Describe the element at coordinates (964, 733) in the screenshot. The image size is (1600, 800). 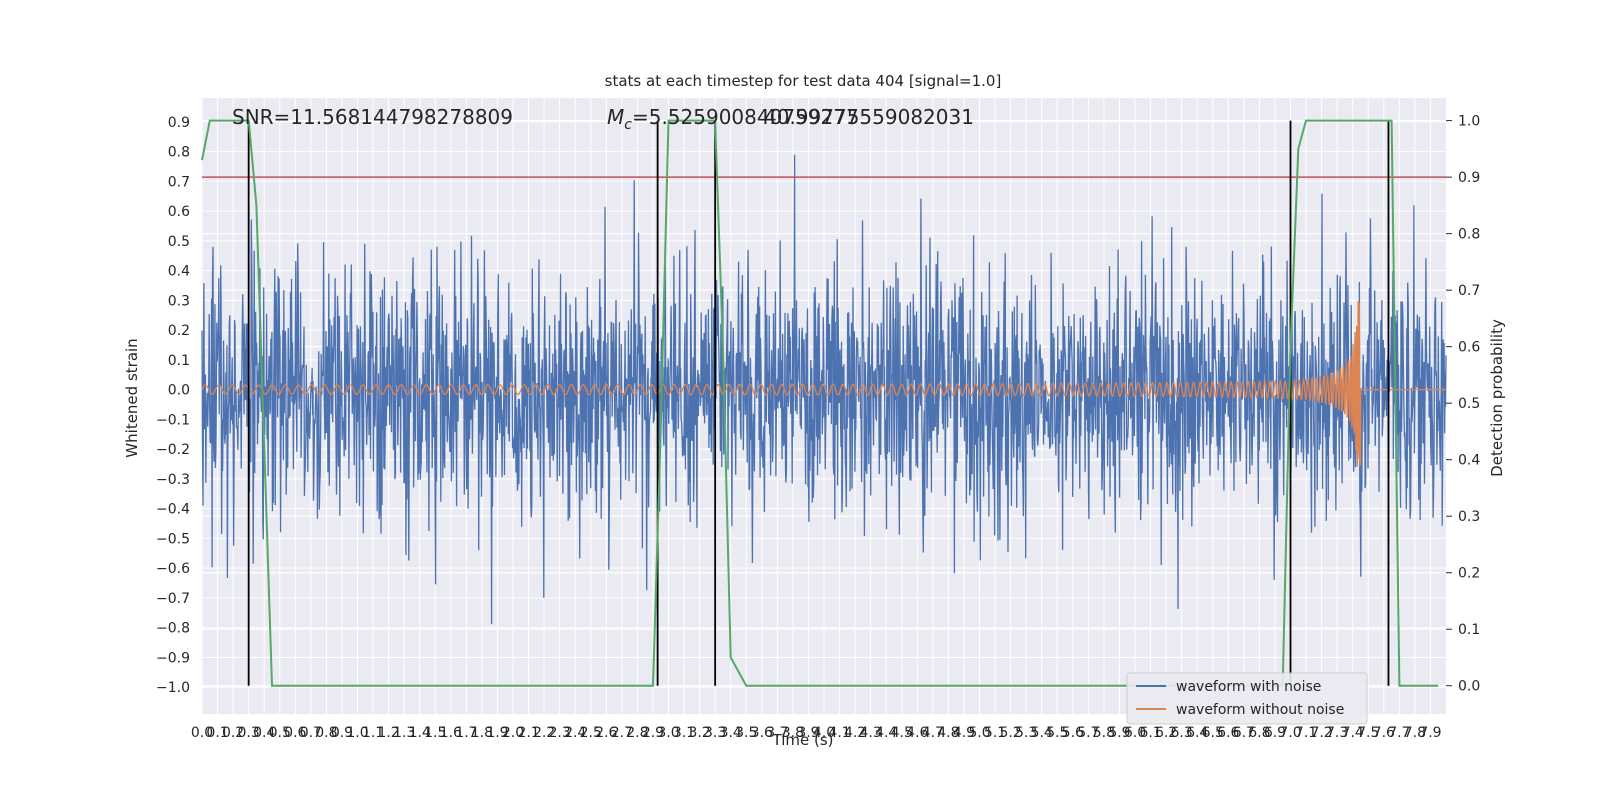
I see `x-tick-label: 4.9` at that location.